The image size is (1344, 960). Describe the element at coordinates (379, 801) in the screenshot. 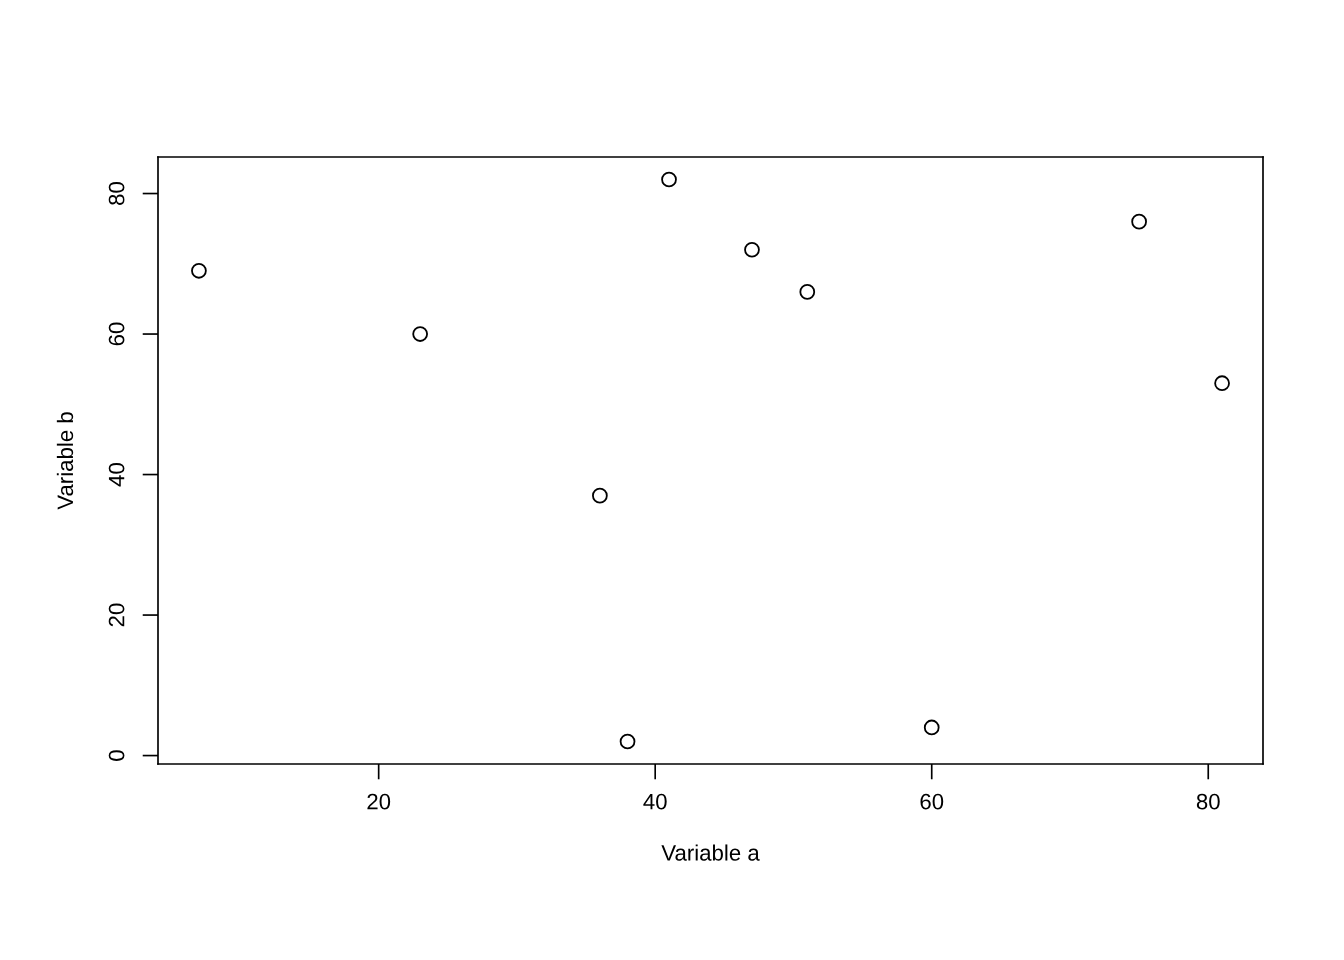

I see `x-tick-label: 20` at that location.